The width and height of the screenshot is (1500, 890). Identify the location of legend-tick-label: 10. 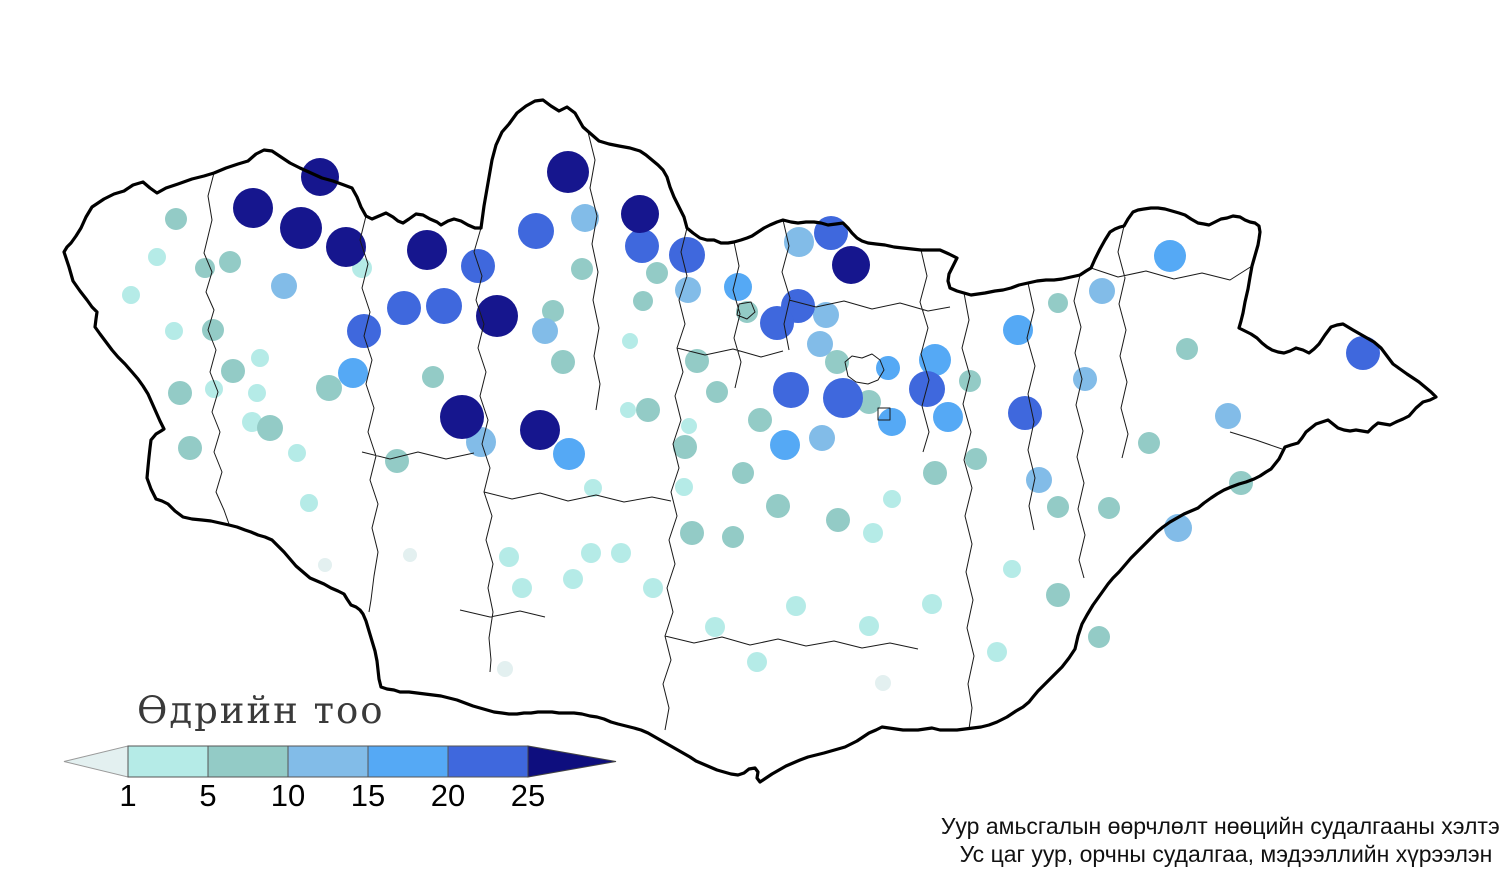
(288, 795).